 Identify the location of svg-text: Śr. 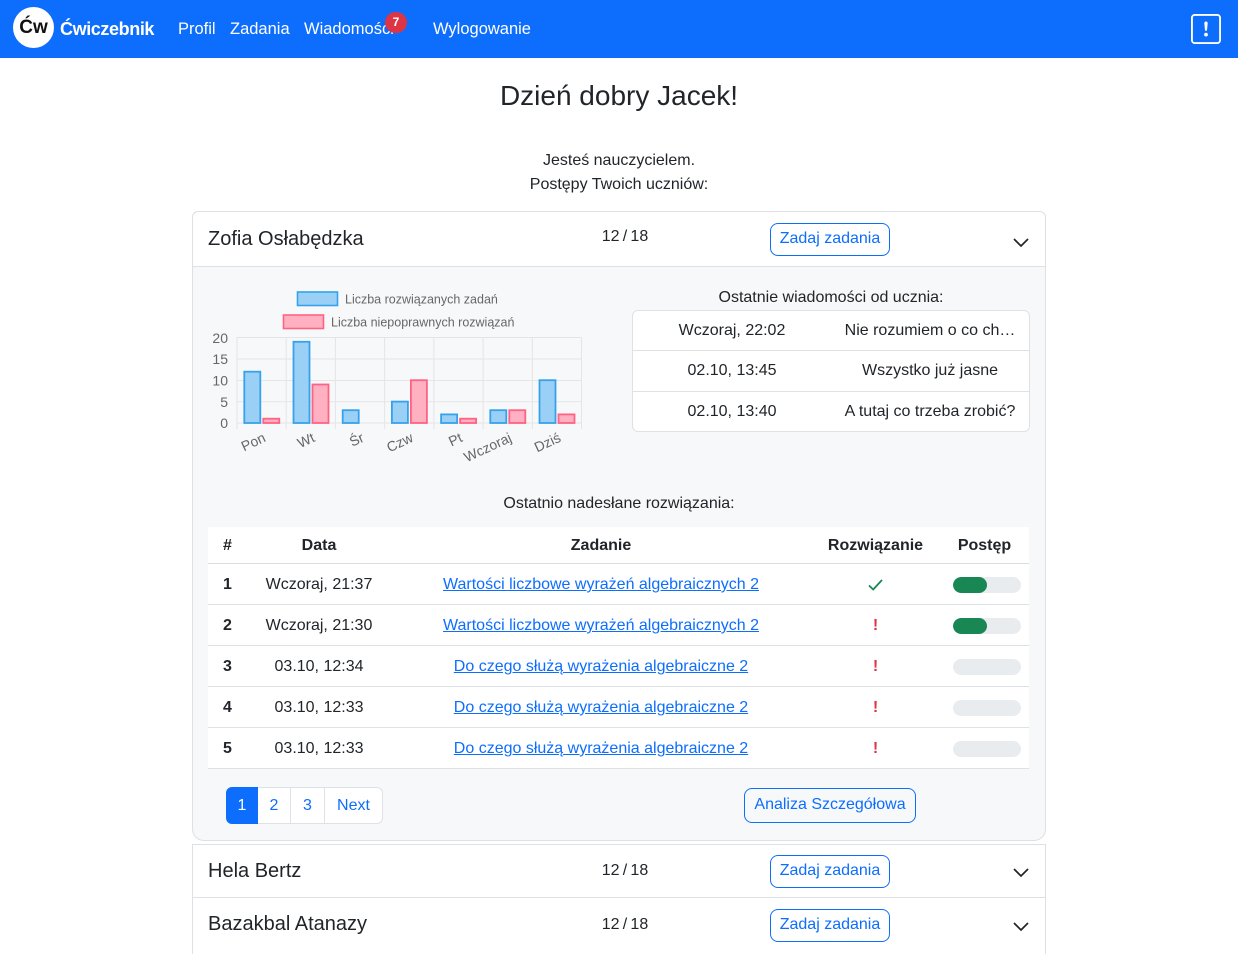
(356, 438).